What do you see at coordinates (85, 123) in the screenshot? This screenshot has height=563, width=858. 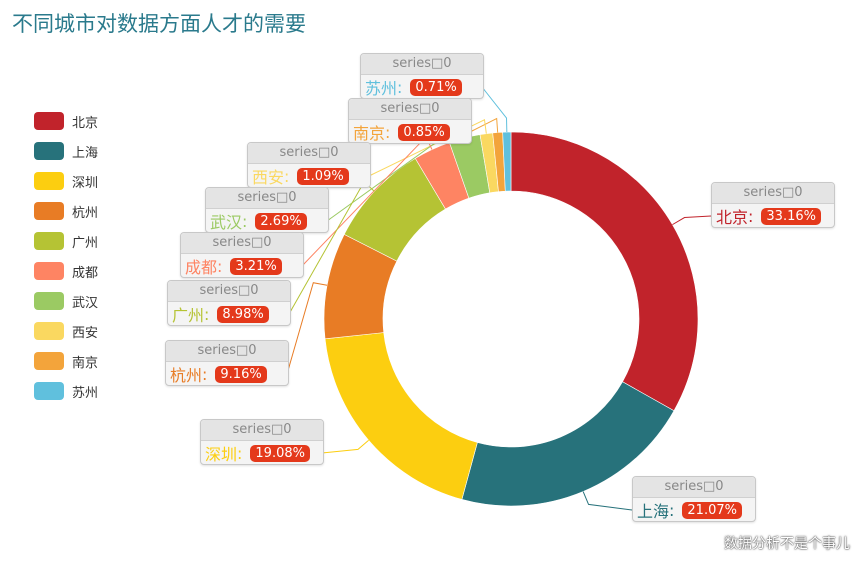 I see `legend-label: 北京` at bounding box center [85, 123].